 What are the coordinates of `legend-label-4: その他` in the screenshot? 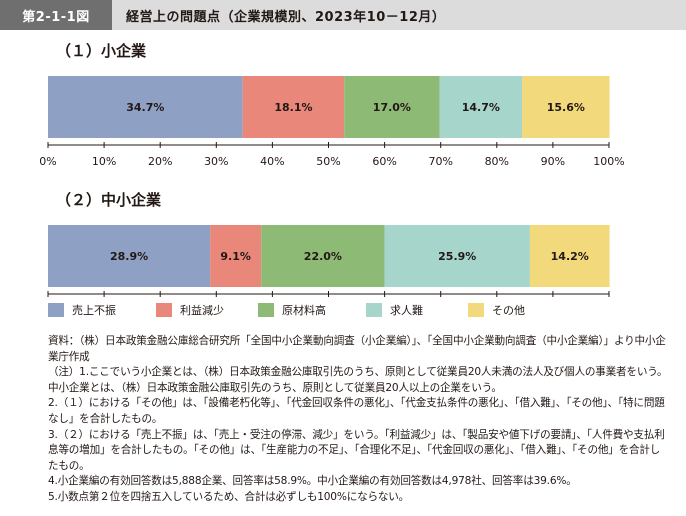 It's located at (508, 310).